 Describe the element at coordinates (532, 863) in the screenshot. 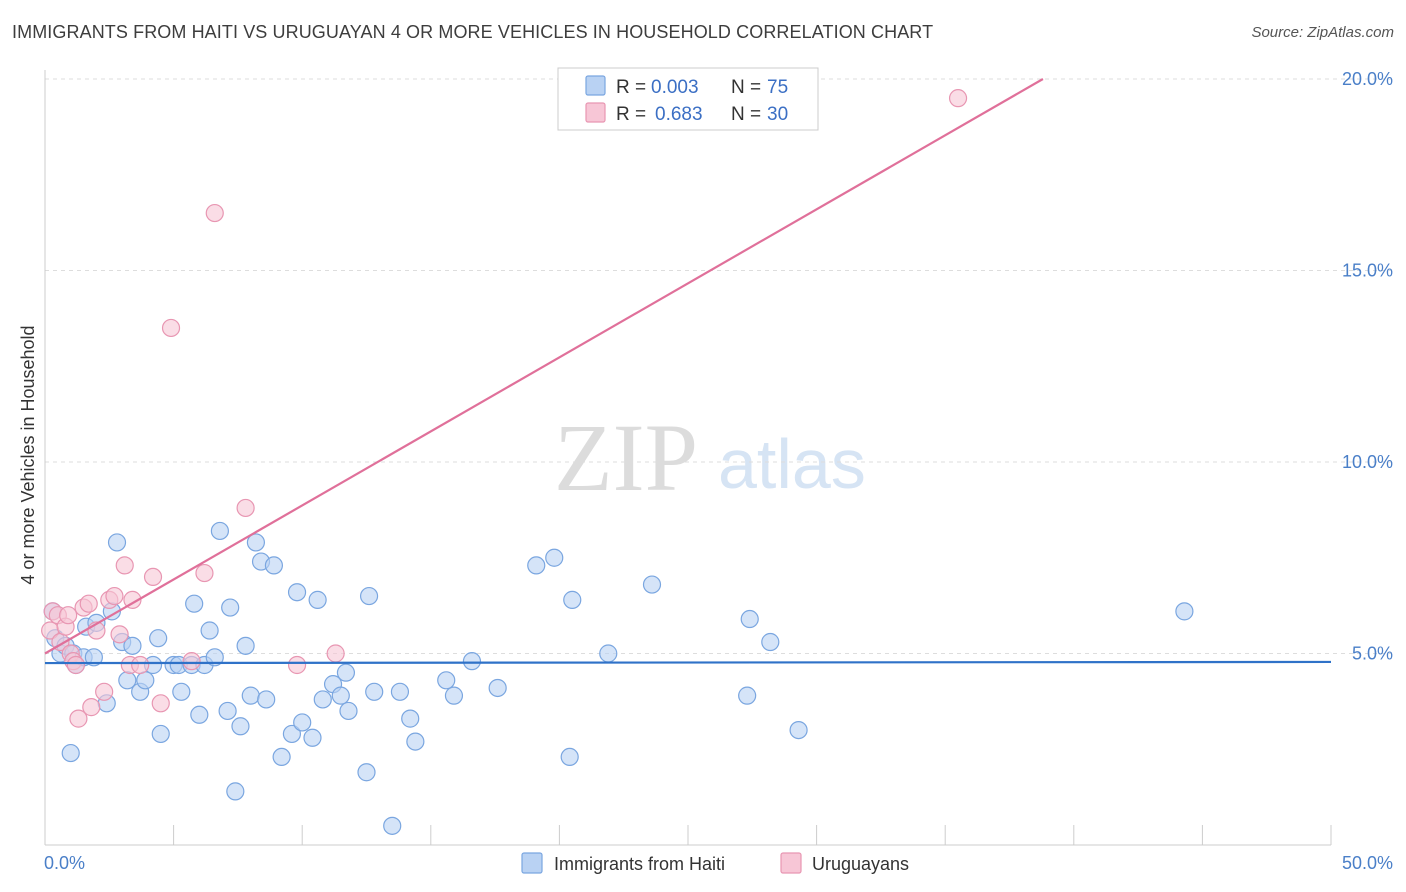

I see `series-legend-swatch-haiti` at that location.